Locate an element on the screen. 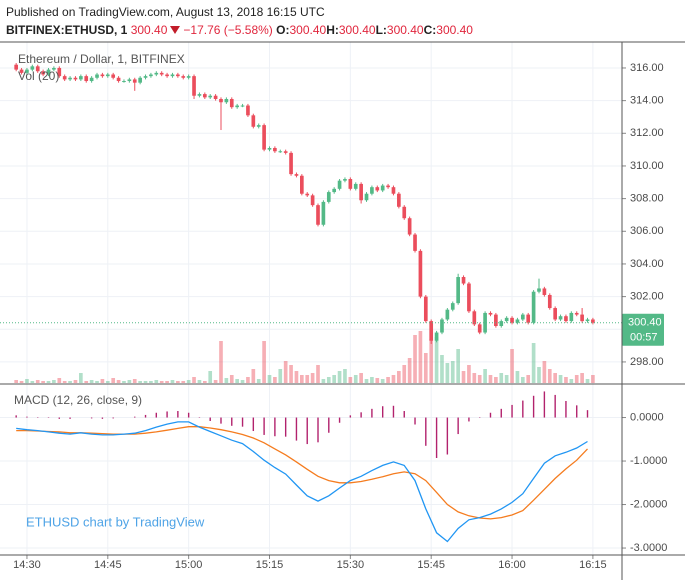 This screenshot has height=580, width=685. y-tick-label: 298.00 is located at coordinates (647, 362).